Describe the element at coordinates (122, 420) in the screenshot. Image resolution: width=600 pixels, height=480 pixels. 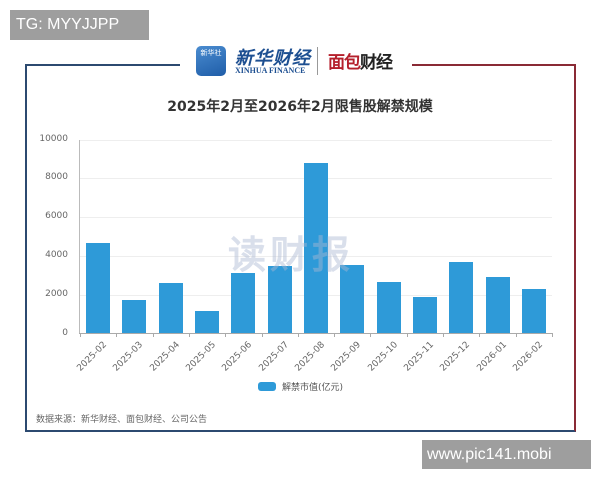
I see `data-source-note: 数据来源：新华财经、面包财经、公司公告` at that location.